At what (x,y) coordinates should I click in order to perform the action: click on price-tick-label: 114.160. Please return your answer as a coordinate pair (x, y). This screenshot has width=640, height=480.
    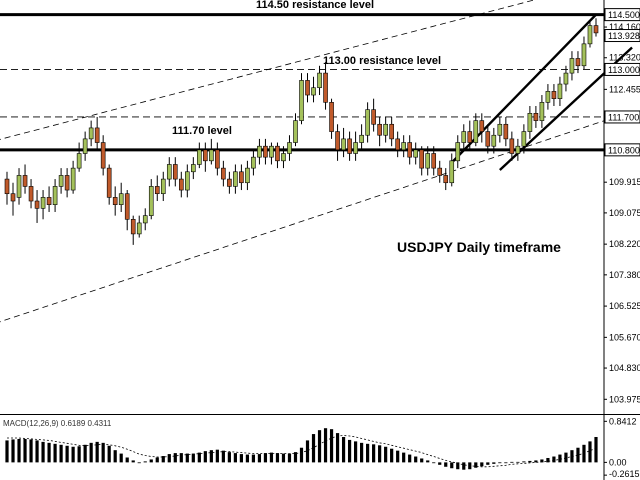
    Looking at the image, I should click on (624, 27).